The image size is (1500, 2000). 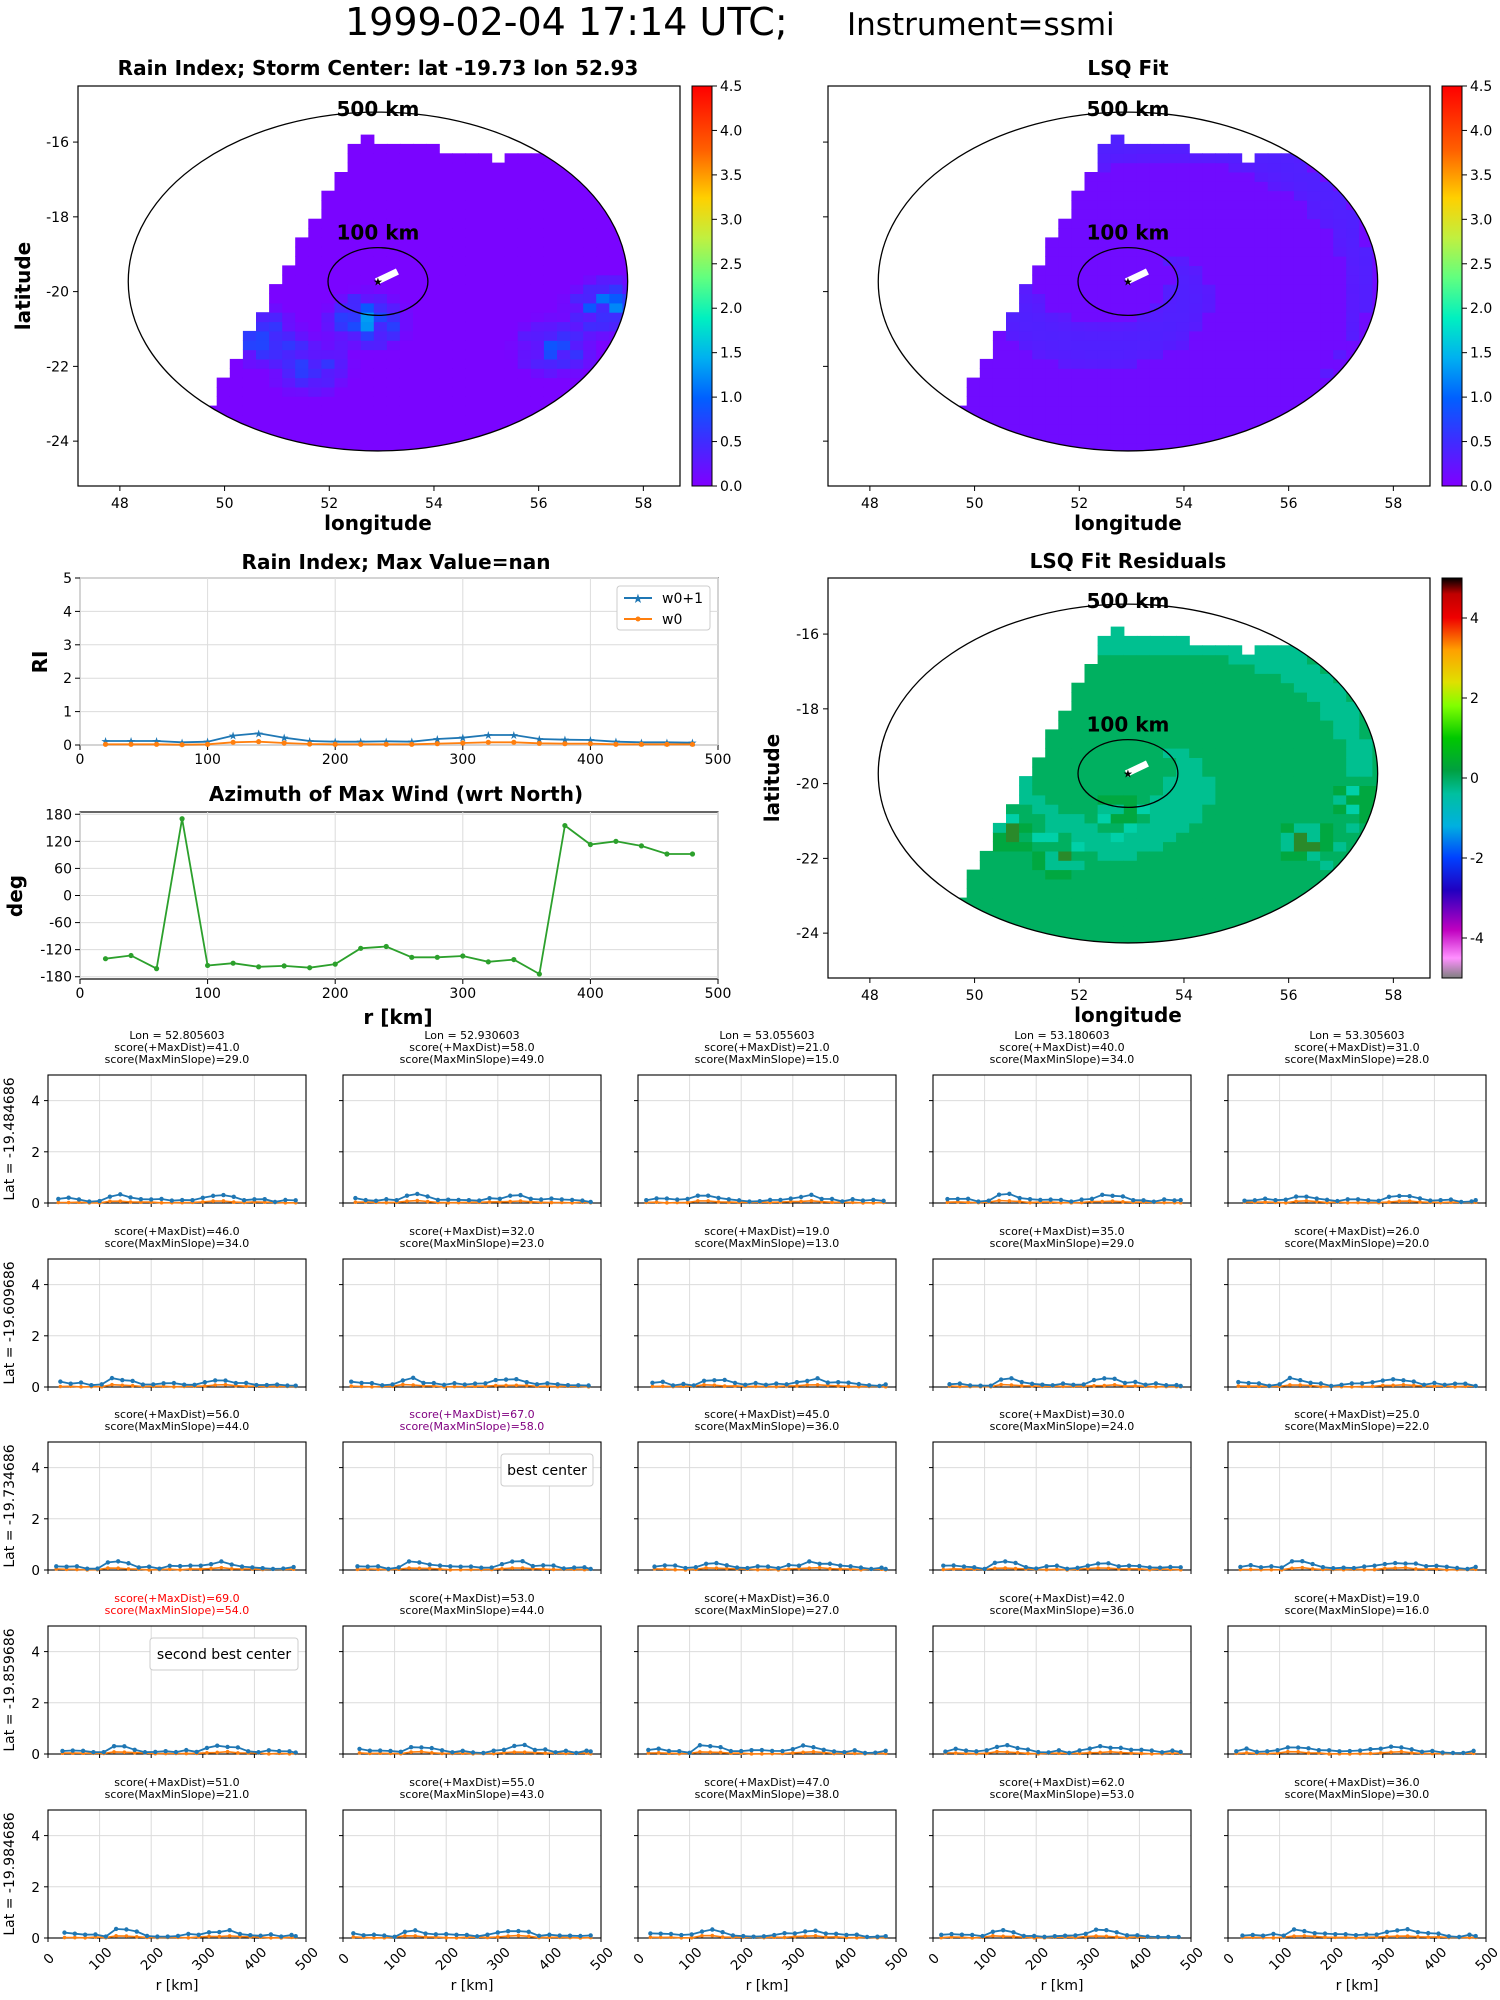 What do you see at coordinates (67, 679) in the screenshot?
I see `ytick-label: 2` at bounding box center [67, 679].